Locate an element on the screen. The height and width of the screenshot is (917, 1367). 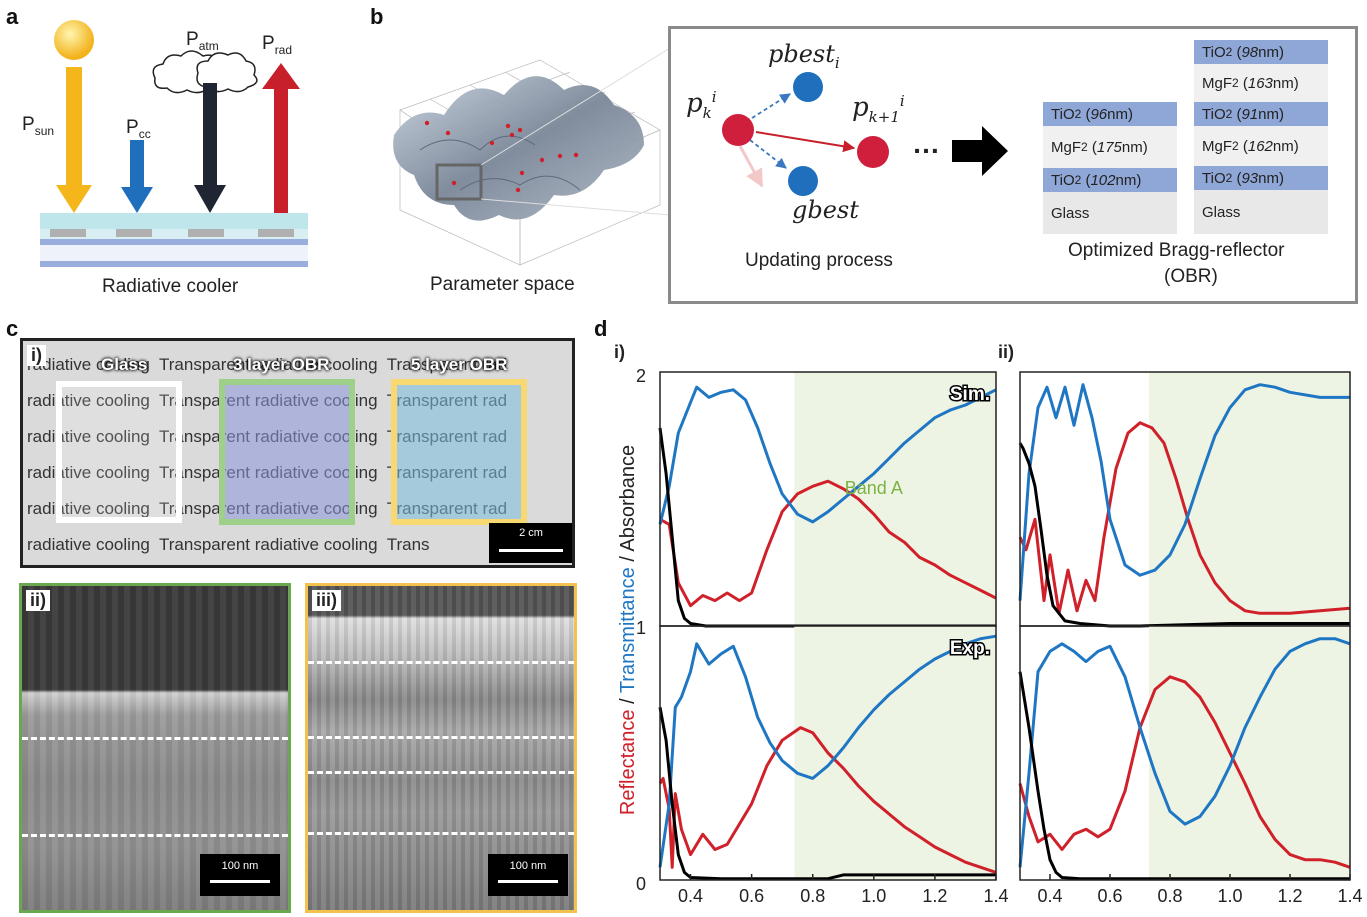
p-sun-label: Psun is located at coordinates (38, 126).